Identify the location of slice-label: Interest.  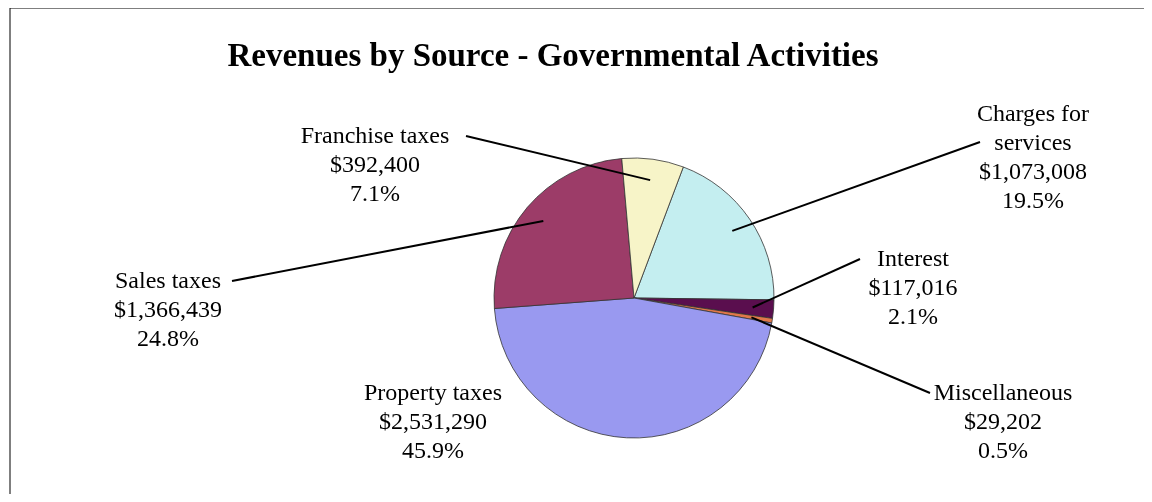
(913, 258).